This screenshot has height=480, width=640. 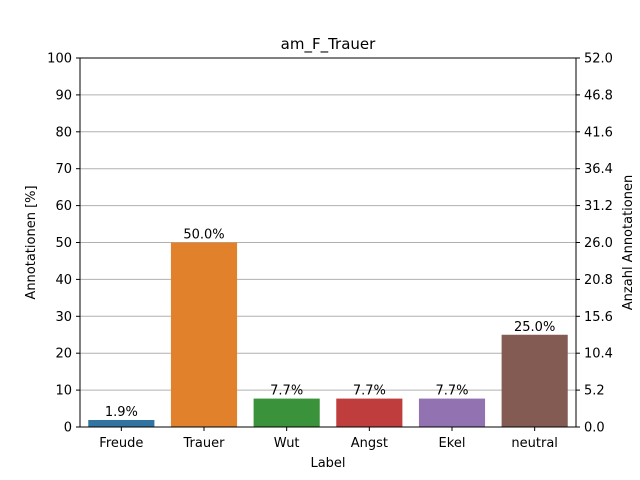 What do you see at coordinates (121, 443) in the screenshot?
I see `x-tick-label: Freude` at bounding box center [121, 443].